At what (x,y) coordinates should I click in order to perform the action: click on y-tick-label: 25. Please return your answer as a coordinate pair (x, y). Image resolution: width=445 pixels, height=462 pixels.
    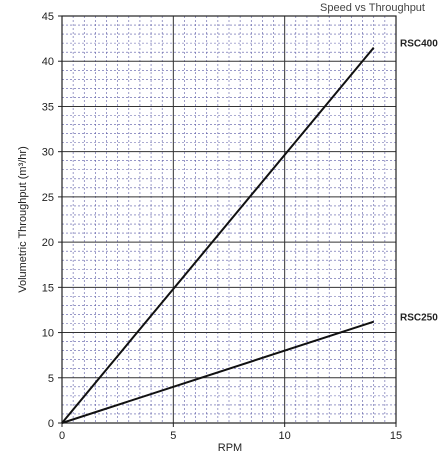
    Looking at the image, I should click on (48, 198).